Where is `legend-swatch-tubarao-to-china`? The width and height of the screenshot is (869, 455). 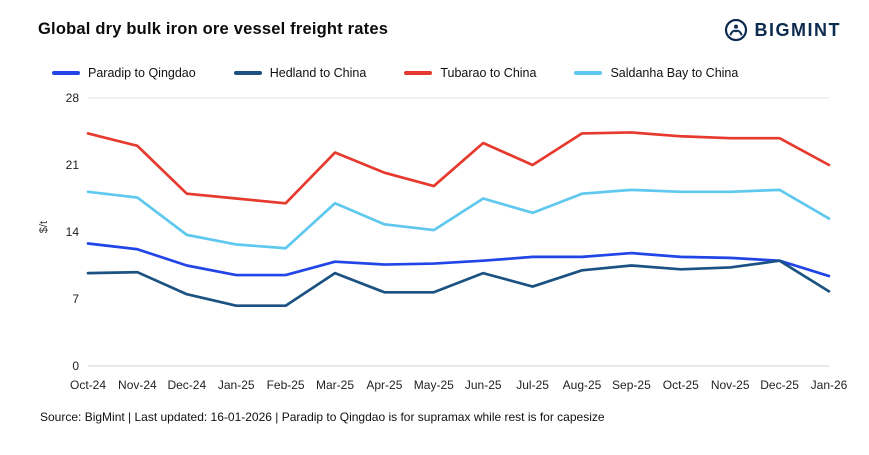
legend-swatch-tubarao-to-china is located at coordinates (418, 73).